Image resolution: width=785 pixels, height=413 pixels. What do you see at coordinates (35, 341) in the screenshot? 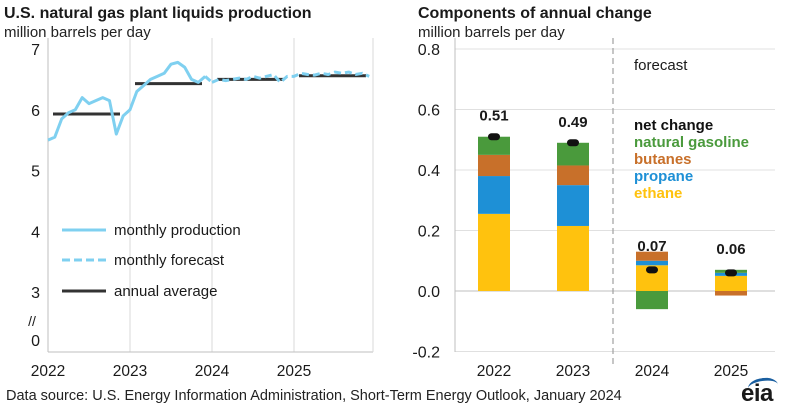
I see `left-y-tick-label: 0` at bounding box center [35, 341].